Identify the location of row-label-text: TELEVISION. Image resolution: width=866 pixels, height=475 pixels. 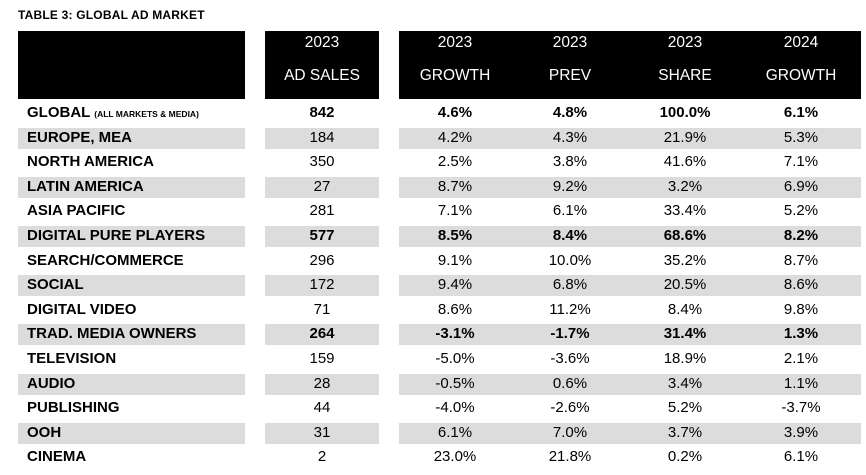
(72, 358).